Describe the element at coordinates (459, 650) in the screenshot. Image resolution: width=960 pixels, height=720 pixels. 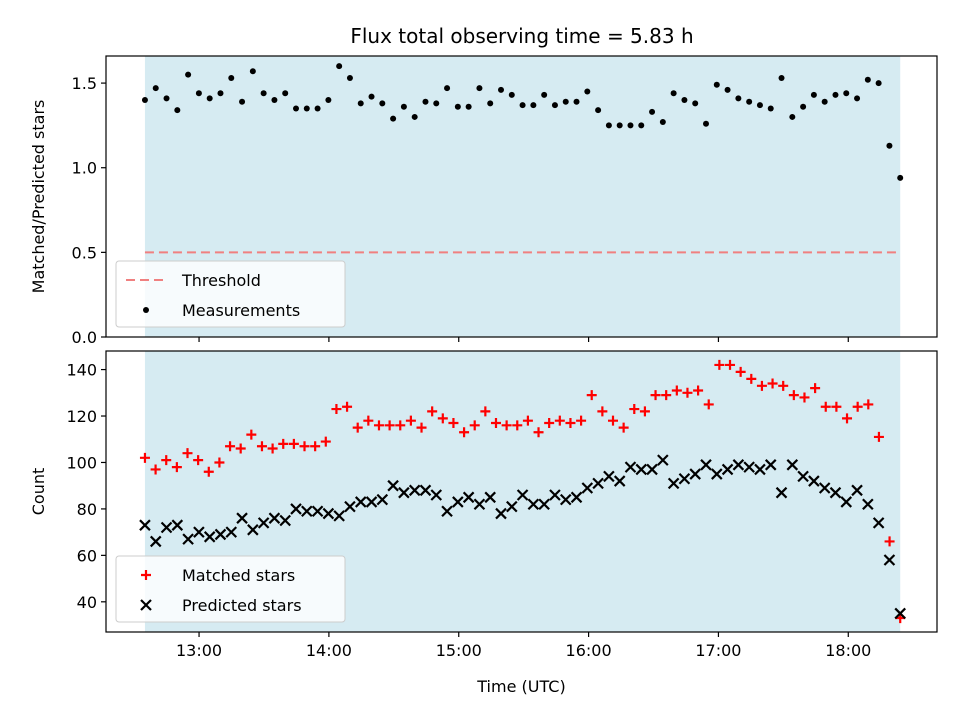
I see `x-tick-label: 15:00` at that location.